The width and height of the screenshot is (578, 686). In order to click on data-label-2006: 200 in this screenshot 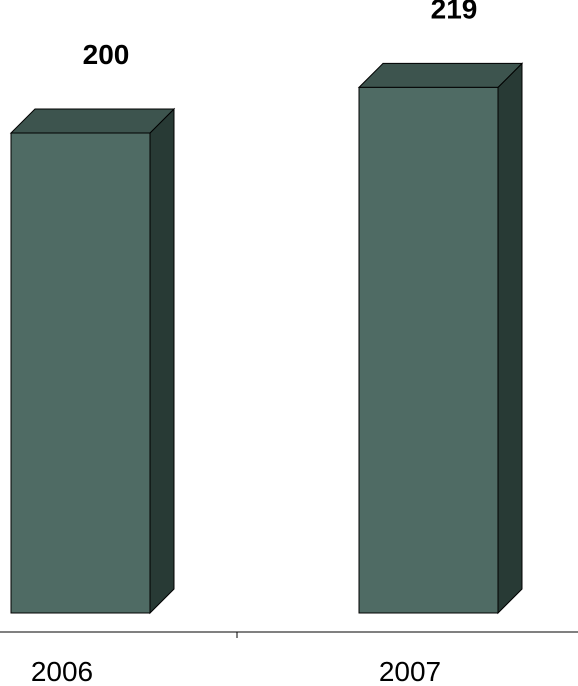, I will do `click(106, 54)`.